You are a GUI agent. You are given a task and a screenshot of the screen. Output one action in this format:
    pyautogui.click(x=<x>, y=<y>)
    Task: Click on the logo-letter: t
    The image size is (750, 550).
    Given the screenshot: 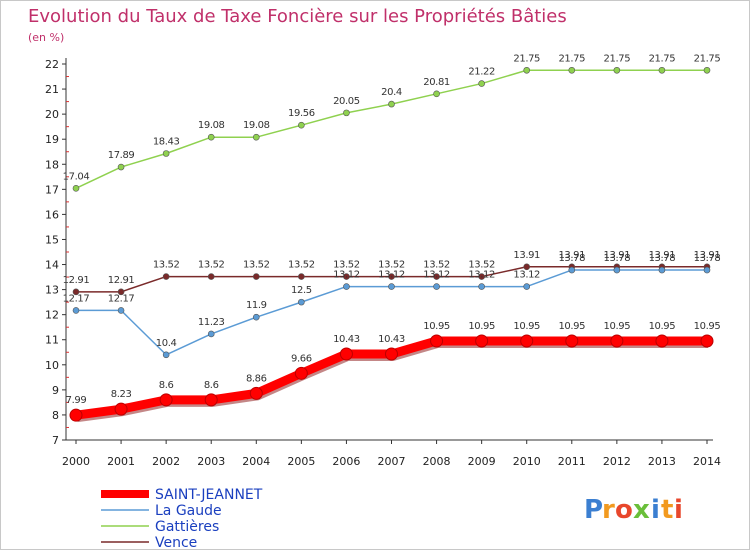 What is the action you would take?
    pyautogui.click(x=667, y=510)
    